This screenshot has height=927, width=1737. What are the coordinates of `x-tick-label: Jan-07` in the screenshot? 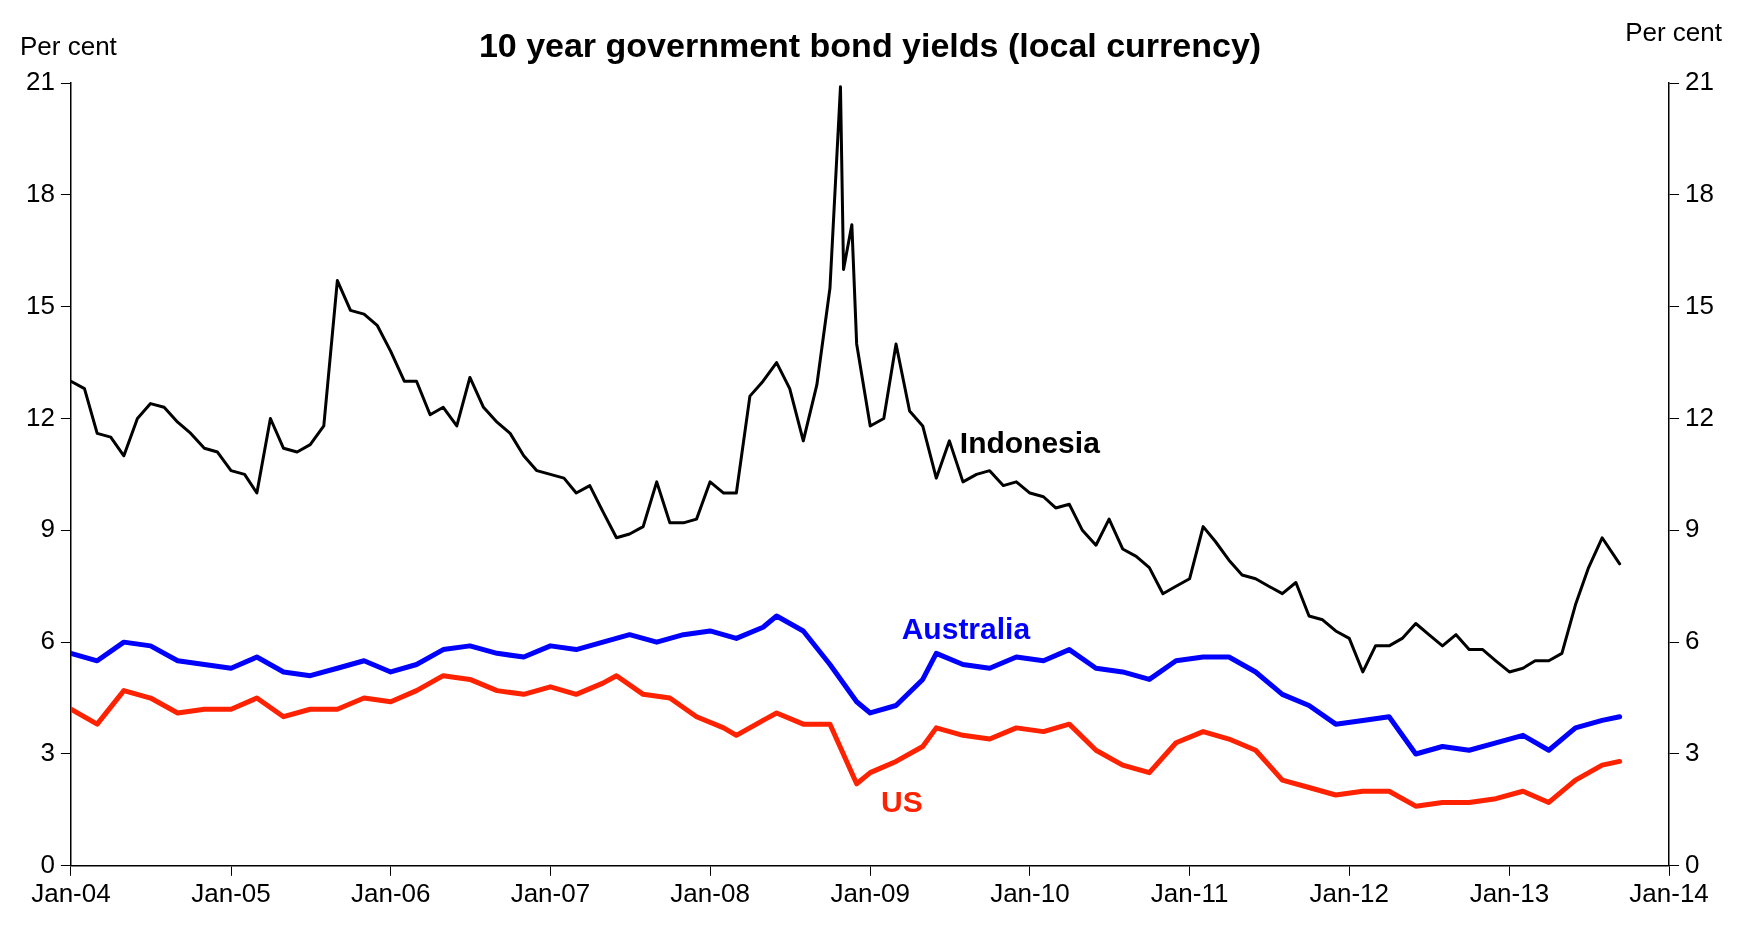 It's located at (550, 892).